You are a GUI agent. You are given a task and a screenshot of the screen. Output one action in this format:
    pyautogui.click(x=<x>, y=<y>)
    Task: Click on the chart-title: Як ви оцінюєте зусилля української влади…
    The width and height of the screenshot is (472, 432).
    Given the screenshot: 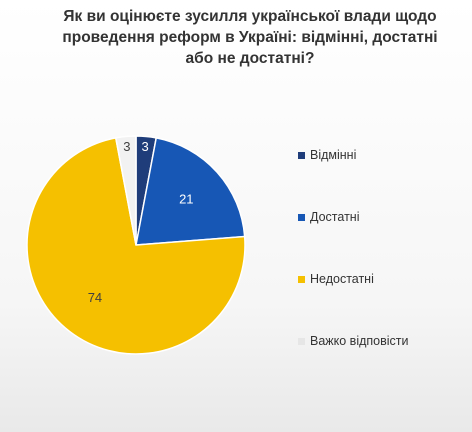 What is the action you would take?
    pyautogui.click(x=250, y=37)
    